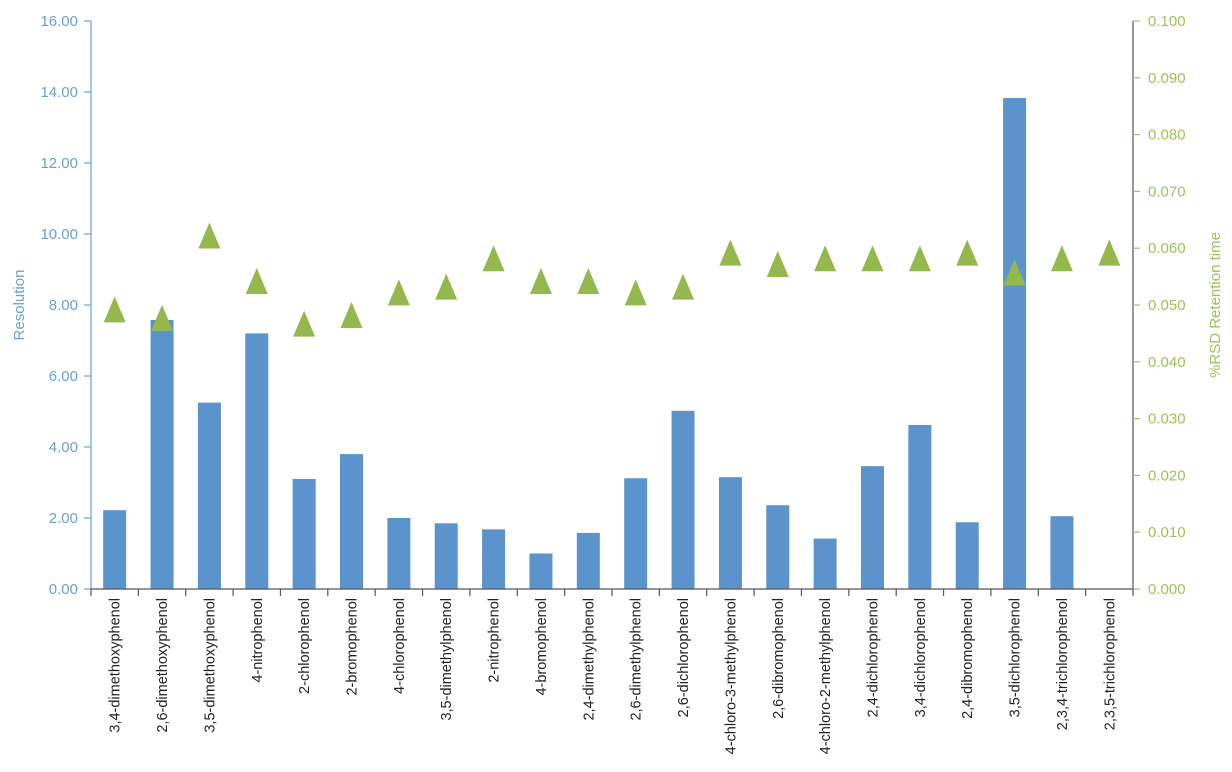 This screenshot has height=772, width=1232. What do you see at coordinates (1167, 475) in the screenshot?
I see `y-tick-label-right: 0.020` at bounding box center [1167, 475].